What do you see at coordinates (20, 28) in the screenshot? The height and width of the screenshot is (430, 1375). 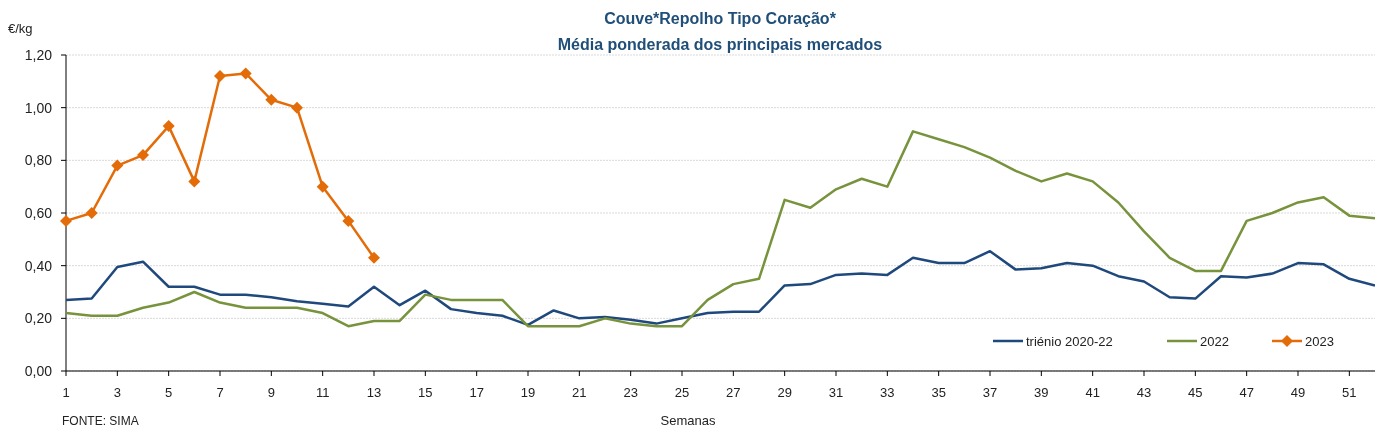 I see `y-axis-title: €/kg` at bounding box center [20, 28].